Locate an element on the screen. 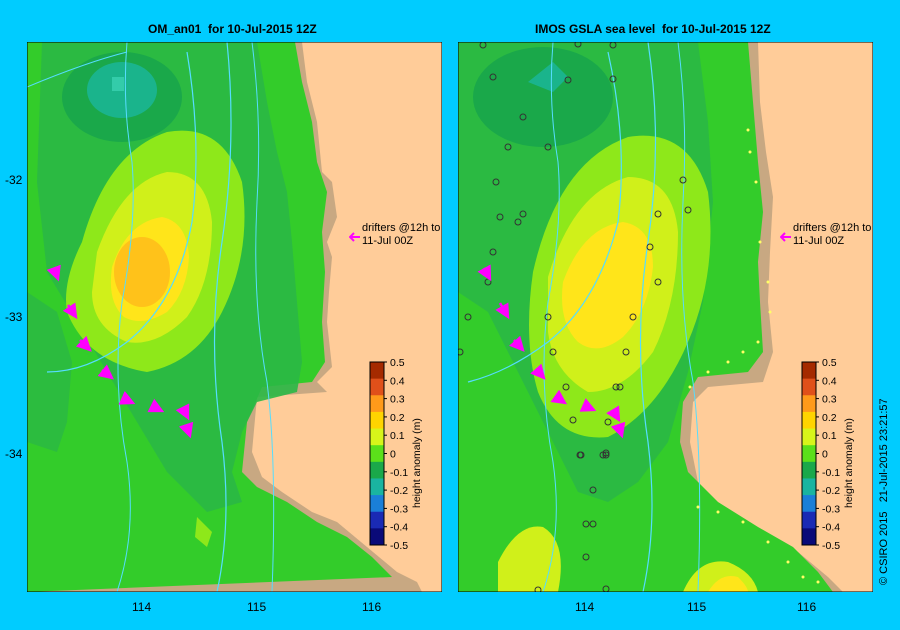 The width and height of the screenshot is (900, 630). left-map-title: OM_an01 for 10-Jul-2015 12Z is located at coordinates (232, 29).